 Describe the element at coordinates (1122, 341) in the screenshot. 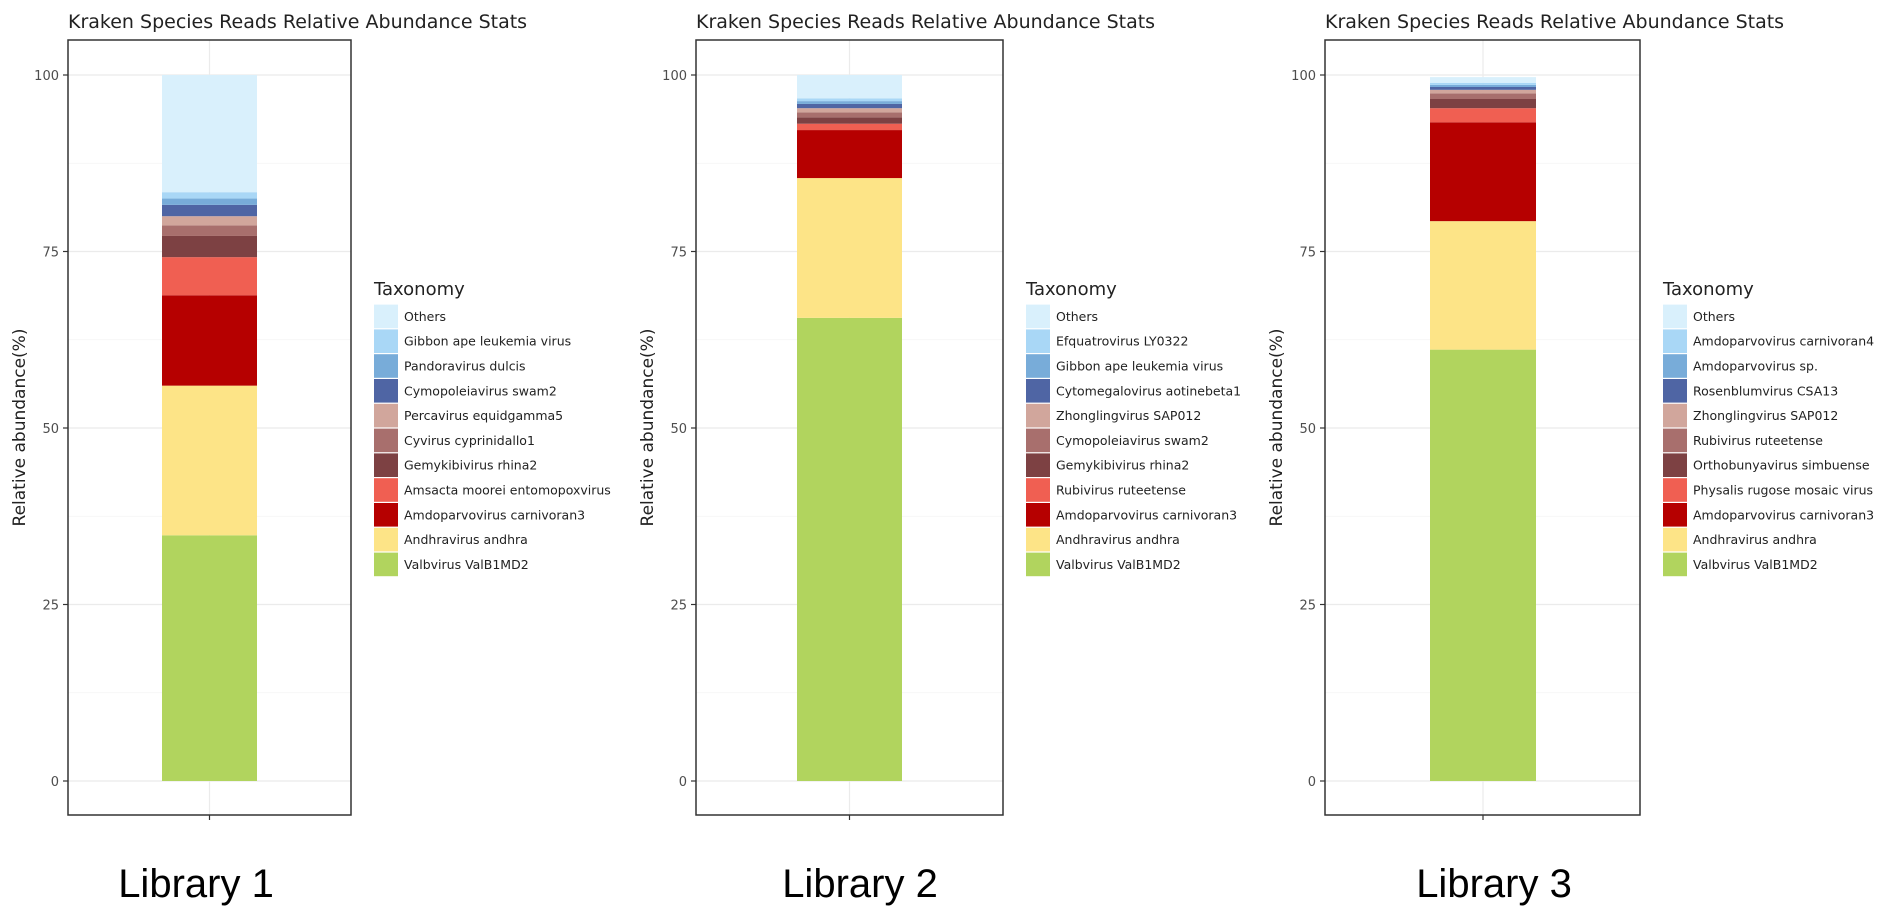

I see `legend-label: Efquatrovirus LY0322` at that location.